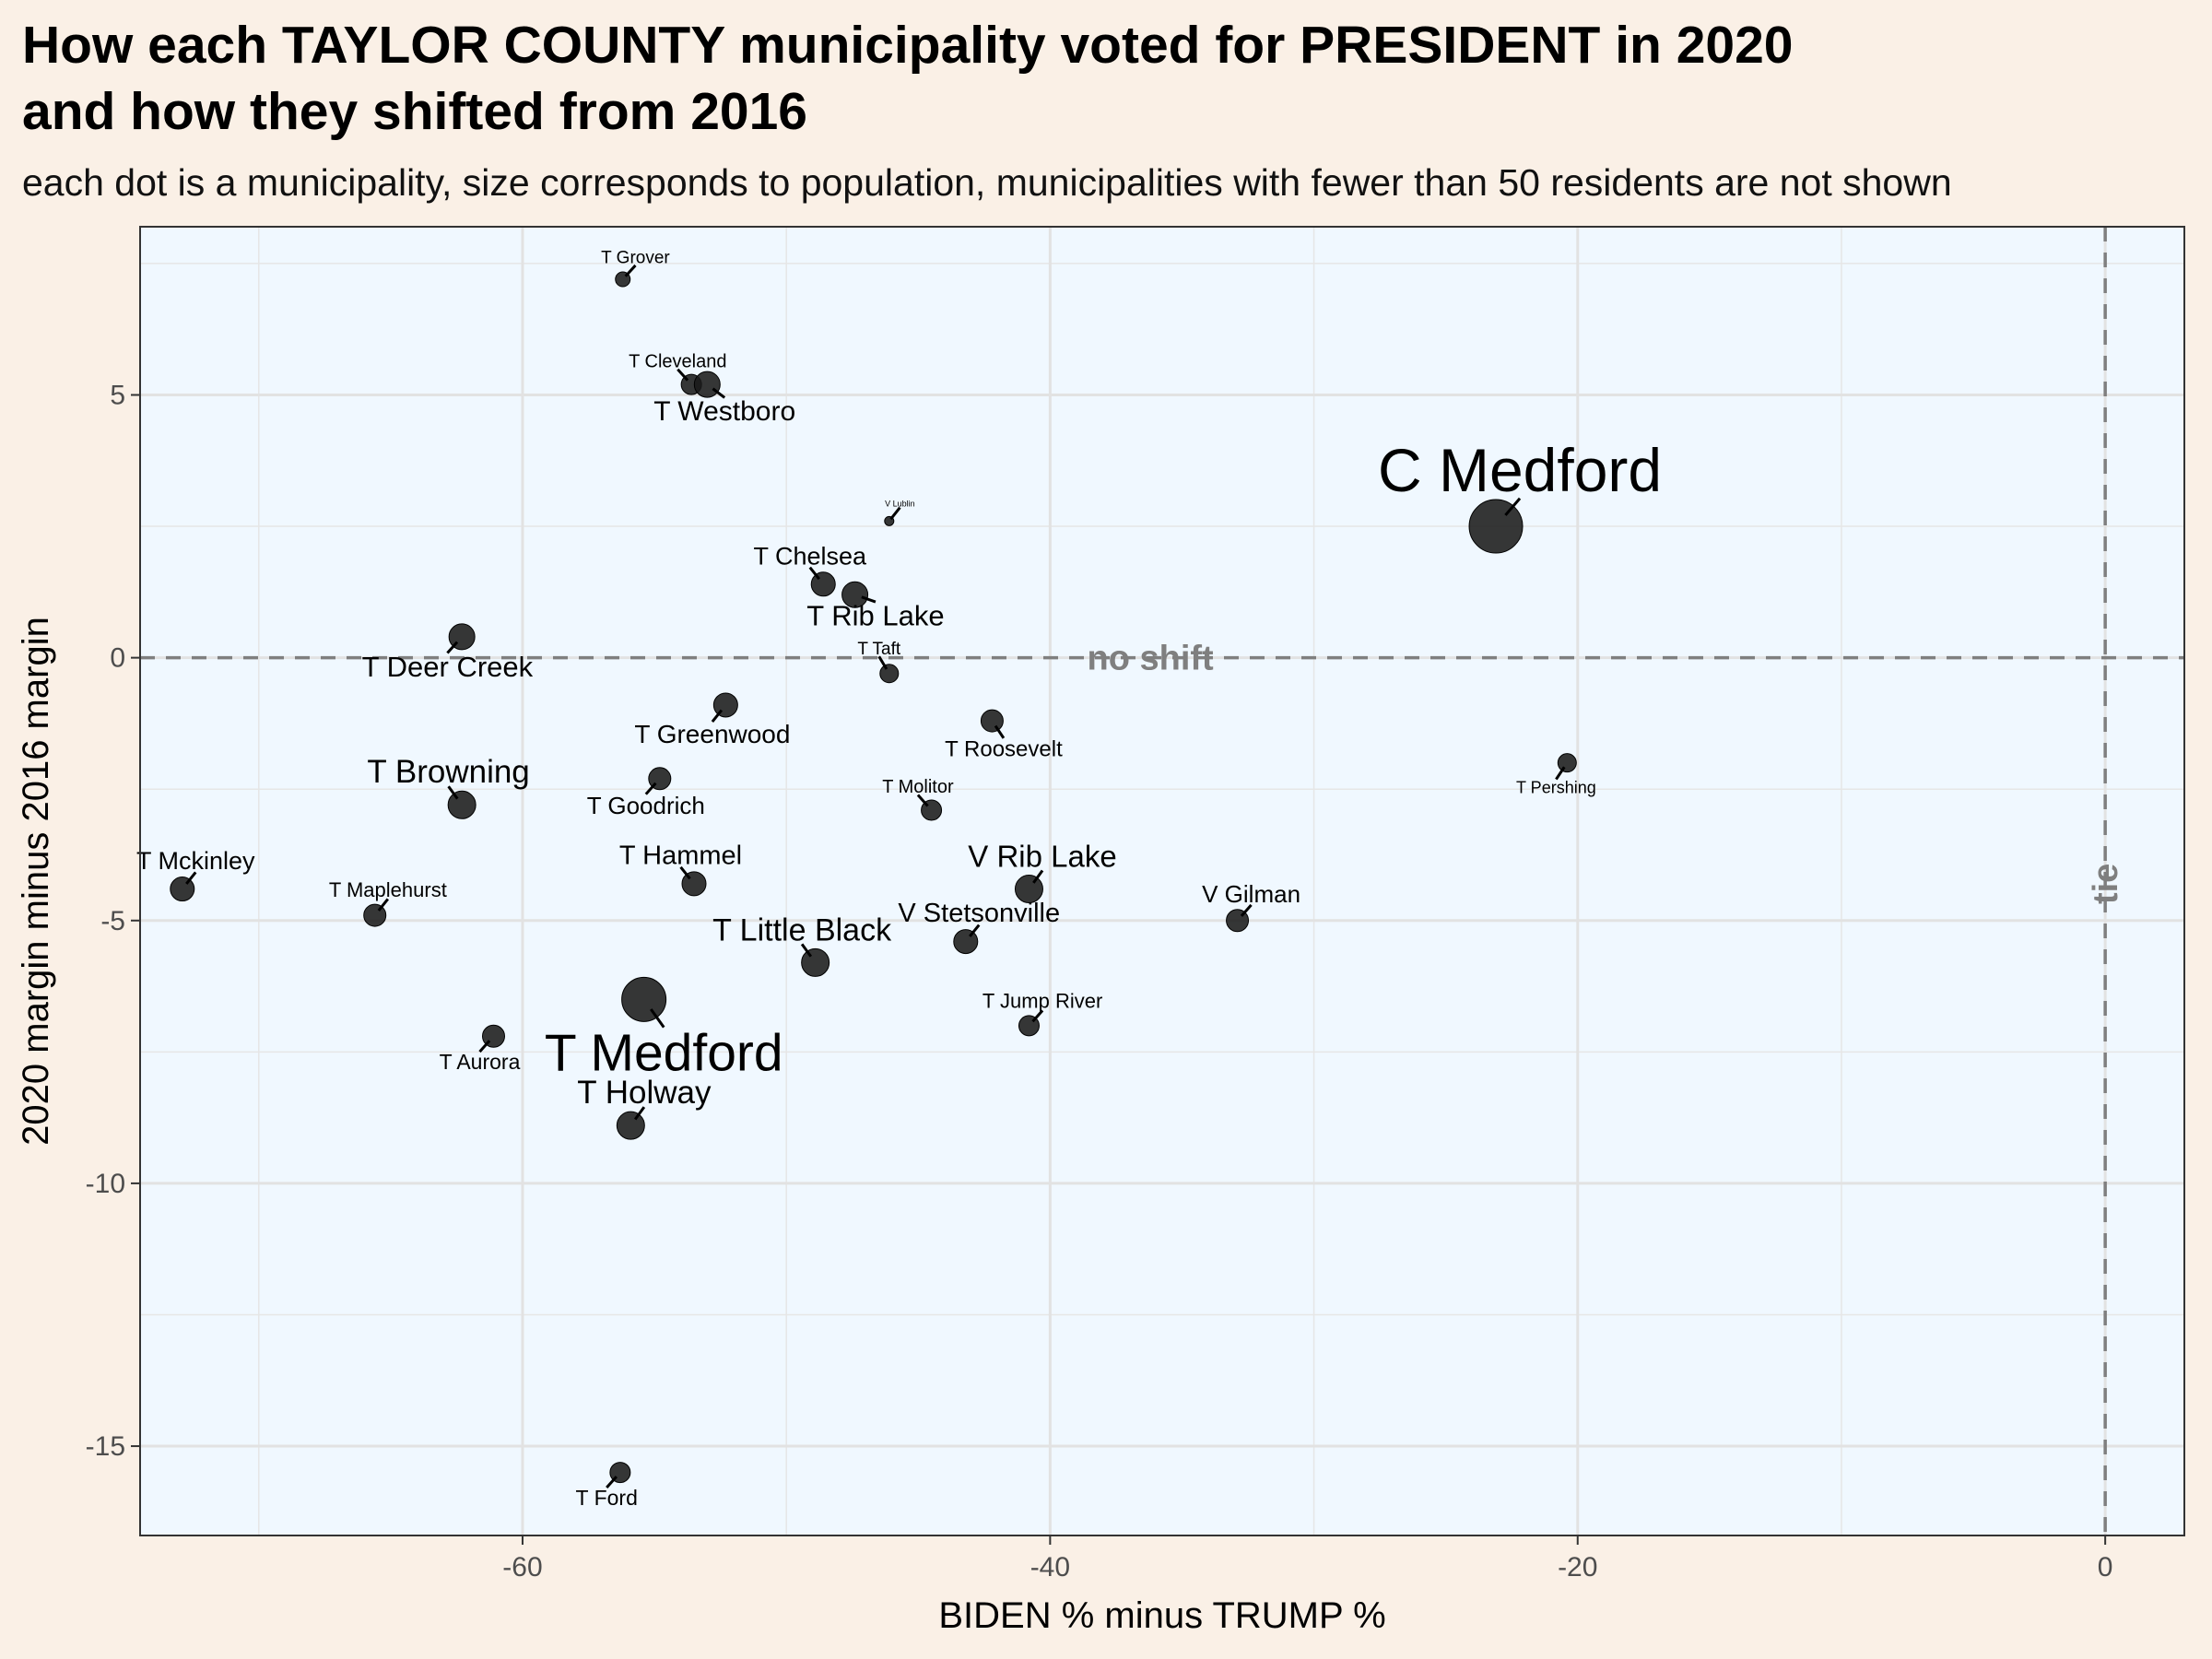 The width and height of the screenshot is (2212, 1659). I want to click on chart-title-line2: and how they shifted from 2016, so click(414, 111).